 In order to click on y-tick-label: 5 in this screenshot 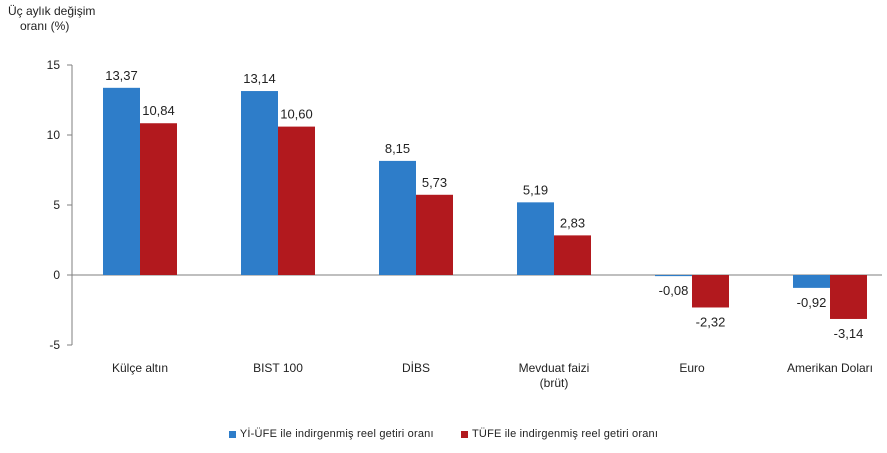, I will do `click(56, 205)`.